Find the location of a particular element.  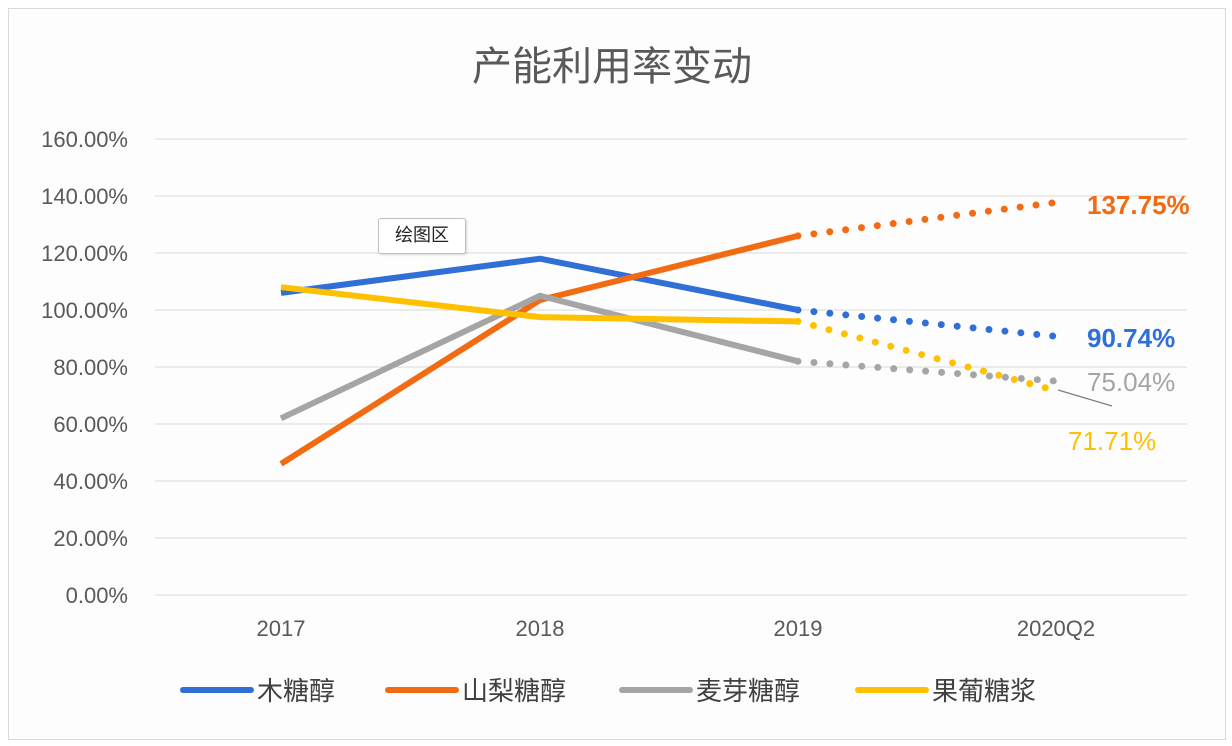

legend-label: 果葡糖浆 is located at coordinates (984, 691).